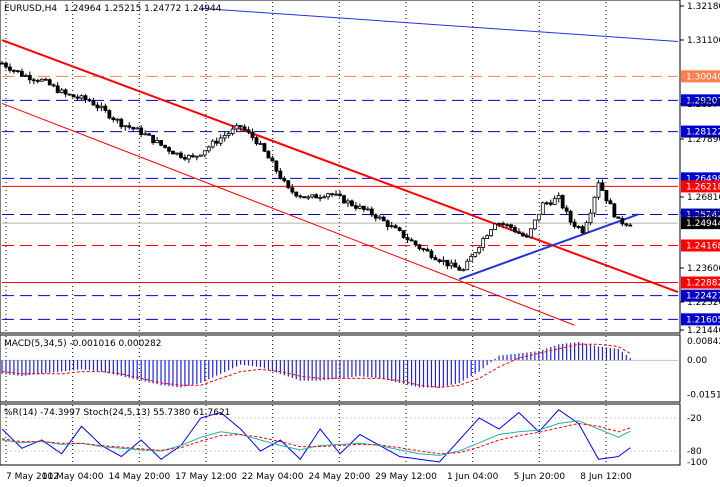 The height and width of the screenshot is (487, 720). Describe the element at coordinates (697, 463) in the screenshot. I see `stoch-y-tick-label: -100` at that location.